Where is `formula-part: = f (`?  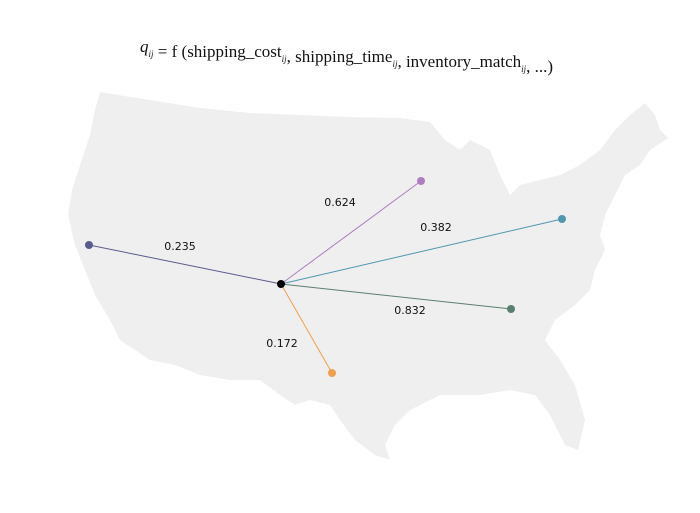
formula-part: = f ( is located at coordinates (171, 51).